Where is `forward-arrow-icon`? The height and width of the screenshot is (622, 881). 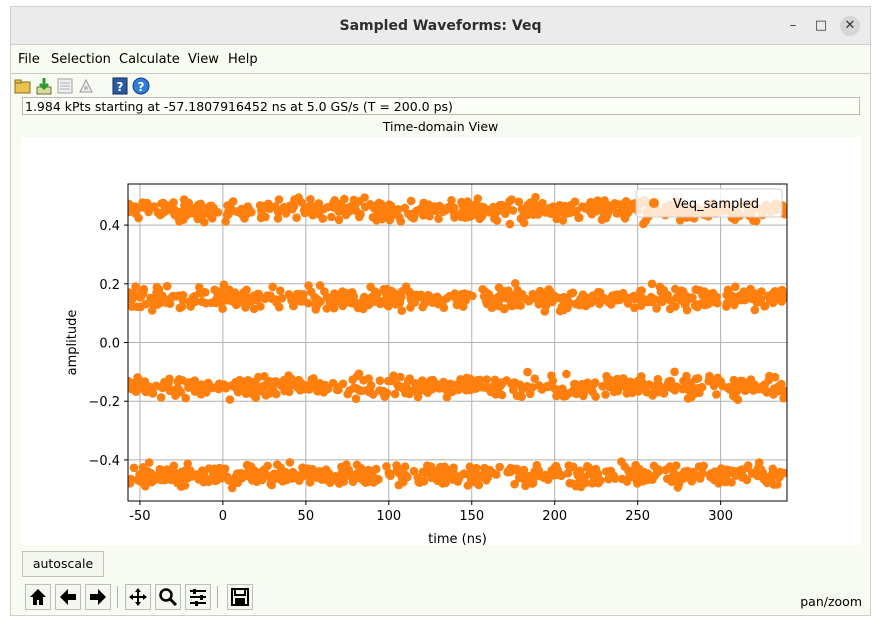 forward-arrow-icon is located at coordinates (98, 597).